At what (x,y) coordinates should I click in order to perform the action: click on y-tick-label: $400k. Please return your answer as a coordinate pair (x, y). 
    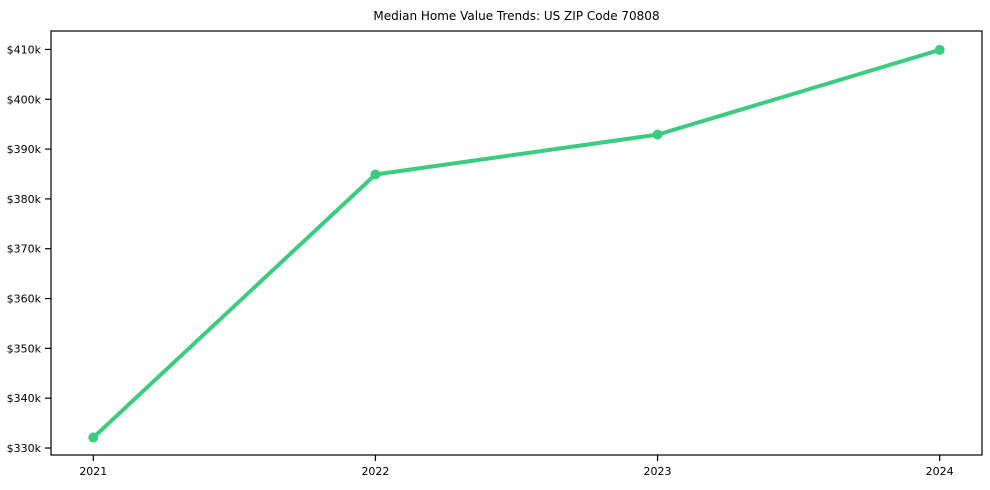
    Looking at the image, I should click on (24, 99).